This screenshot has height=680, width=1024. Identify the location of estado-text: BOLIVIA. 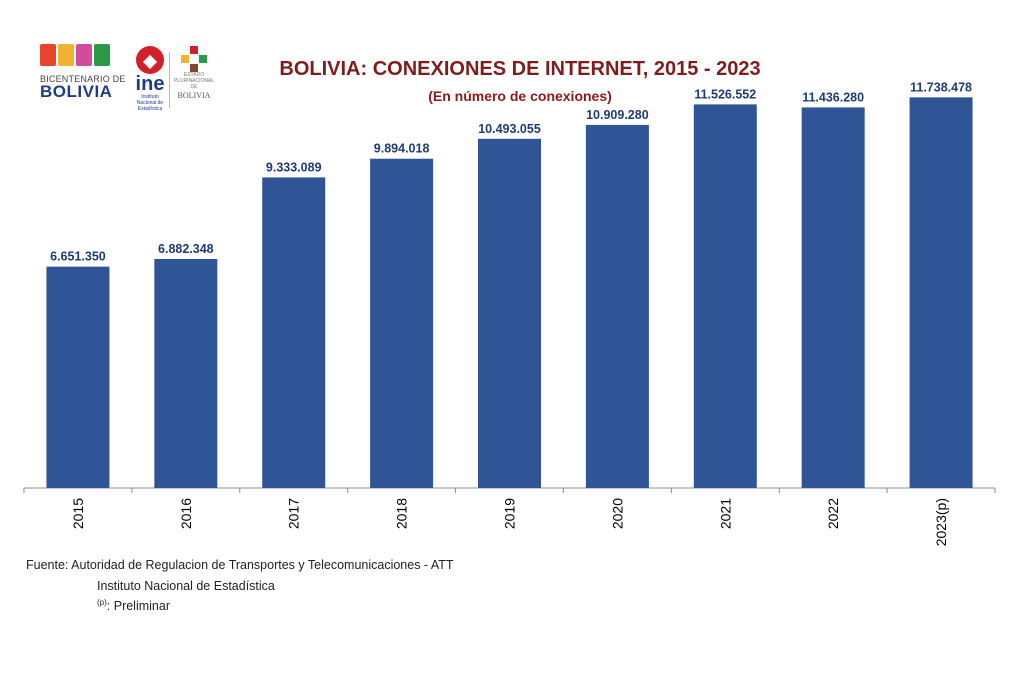
(194, 95).